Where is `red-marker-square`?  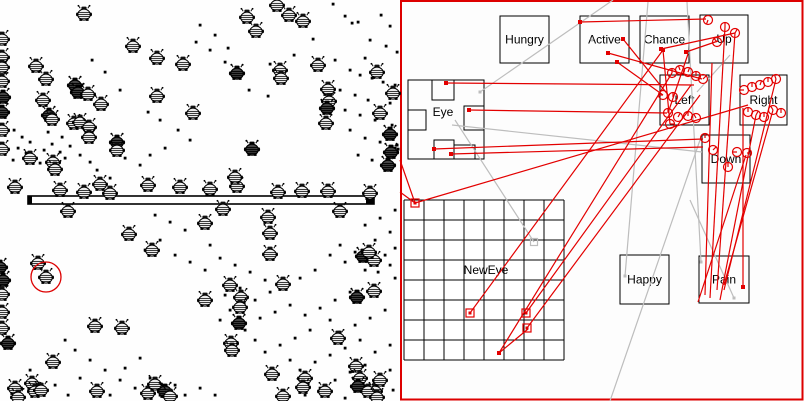 red-marker-square is located at coordinates (415, 203).